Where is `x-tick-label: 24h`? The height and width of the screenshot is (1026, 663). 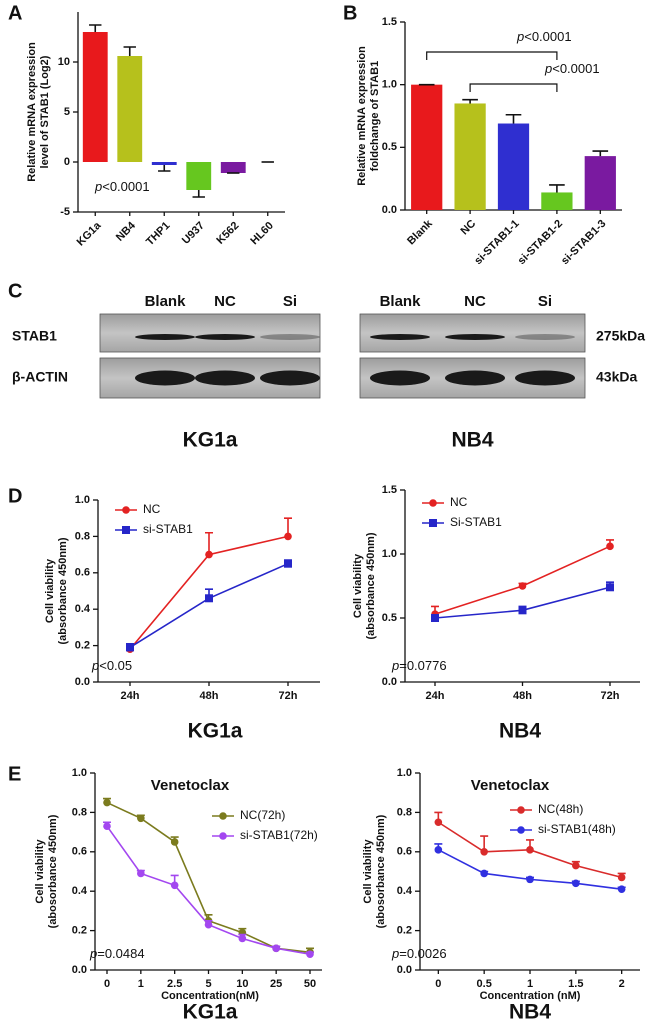 x-tick-label: 24h is located at coordinates (130, 696).